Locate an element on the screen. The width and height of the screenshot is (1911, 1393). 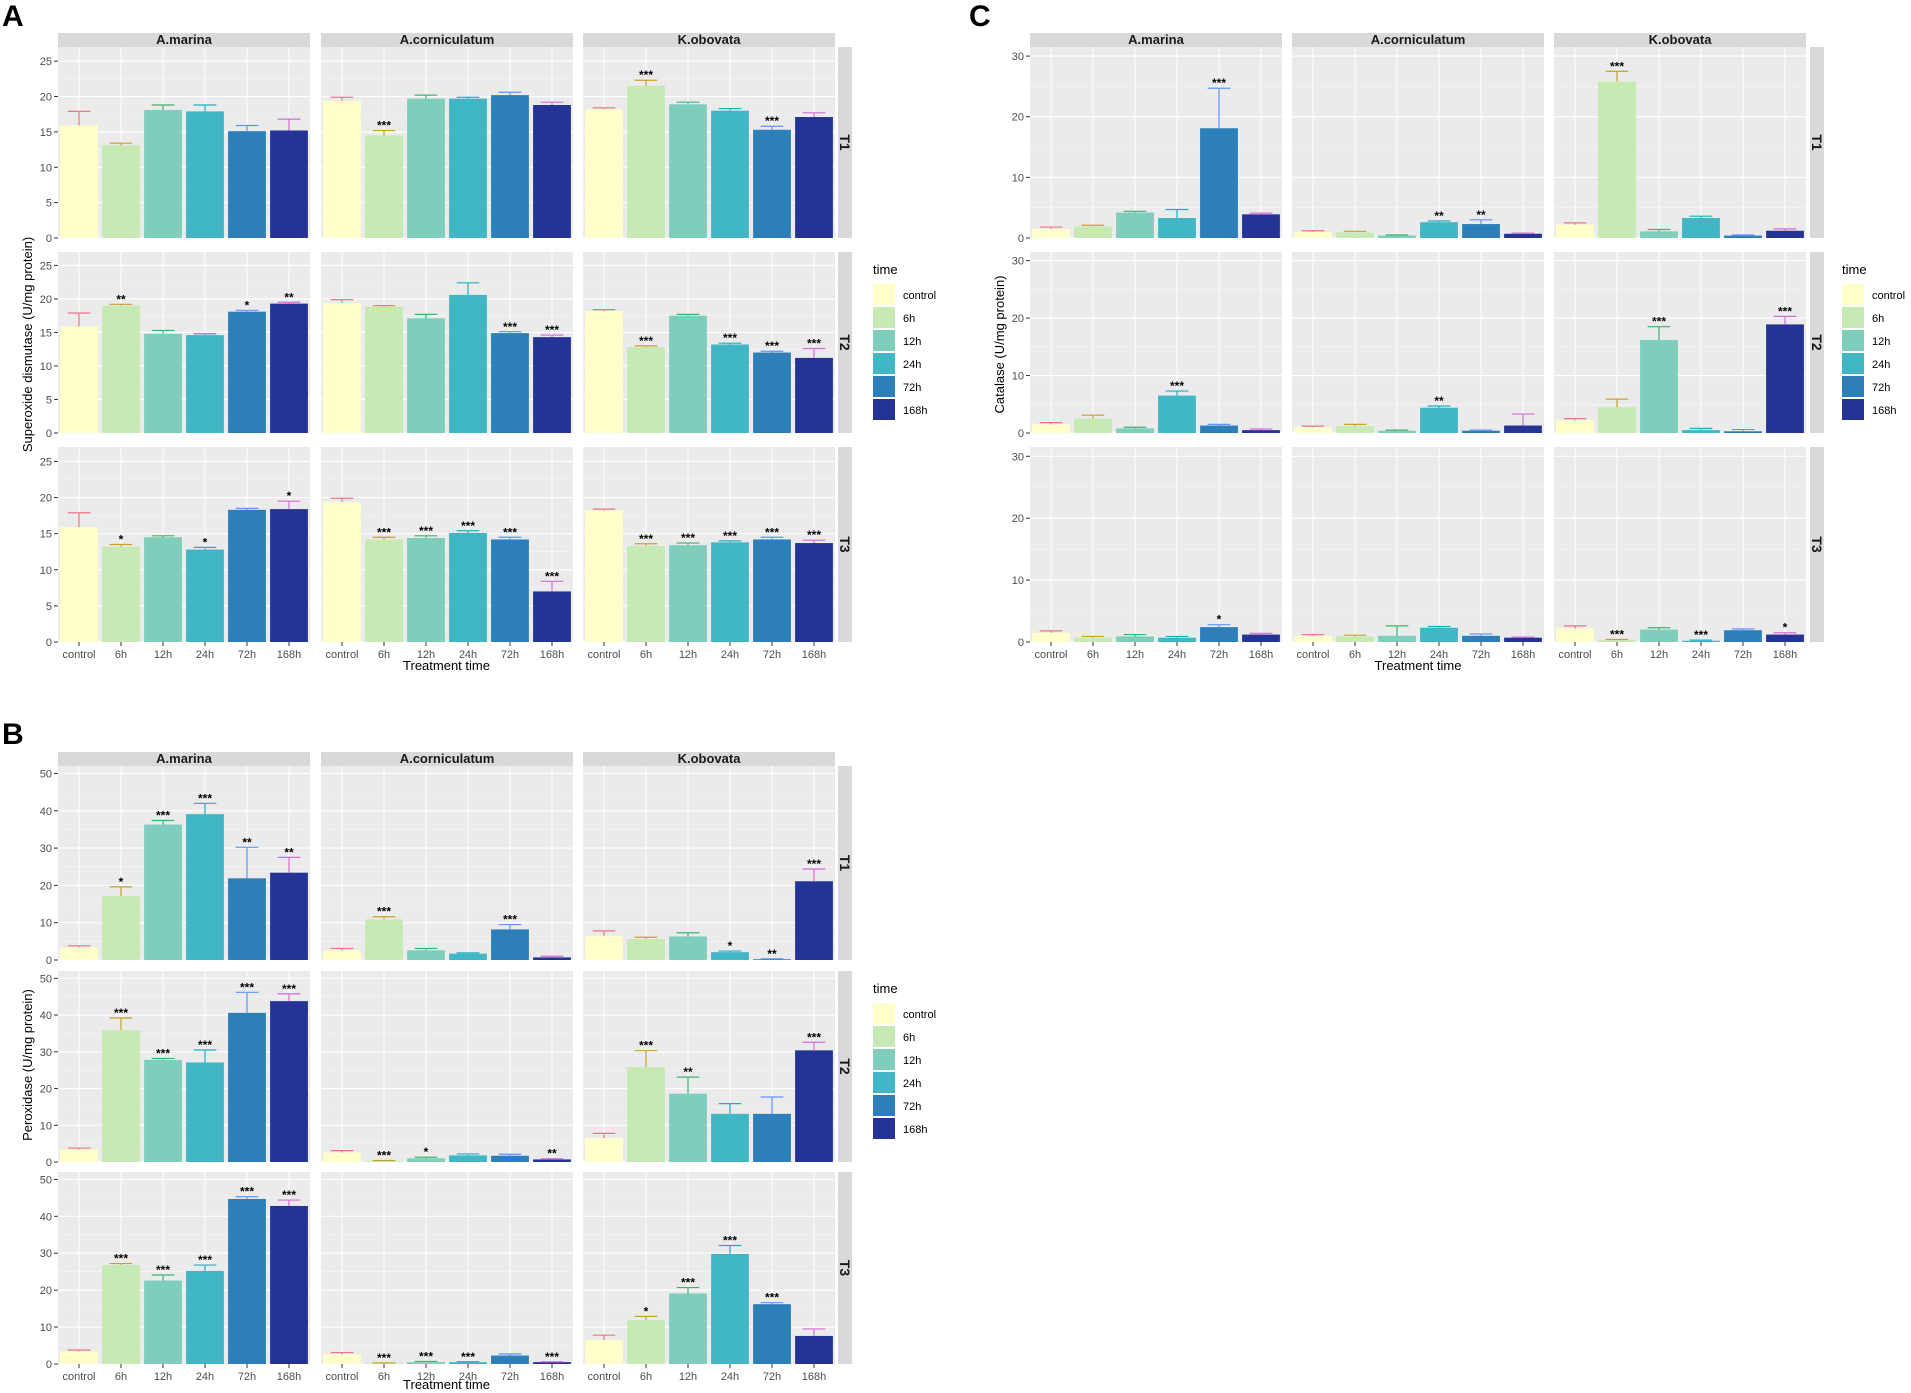
x-tick-label-b-r3-c2-168h: 168h is located at coordinates (552, 1377).